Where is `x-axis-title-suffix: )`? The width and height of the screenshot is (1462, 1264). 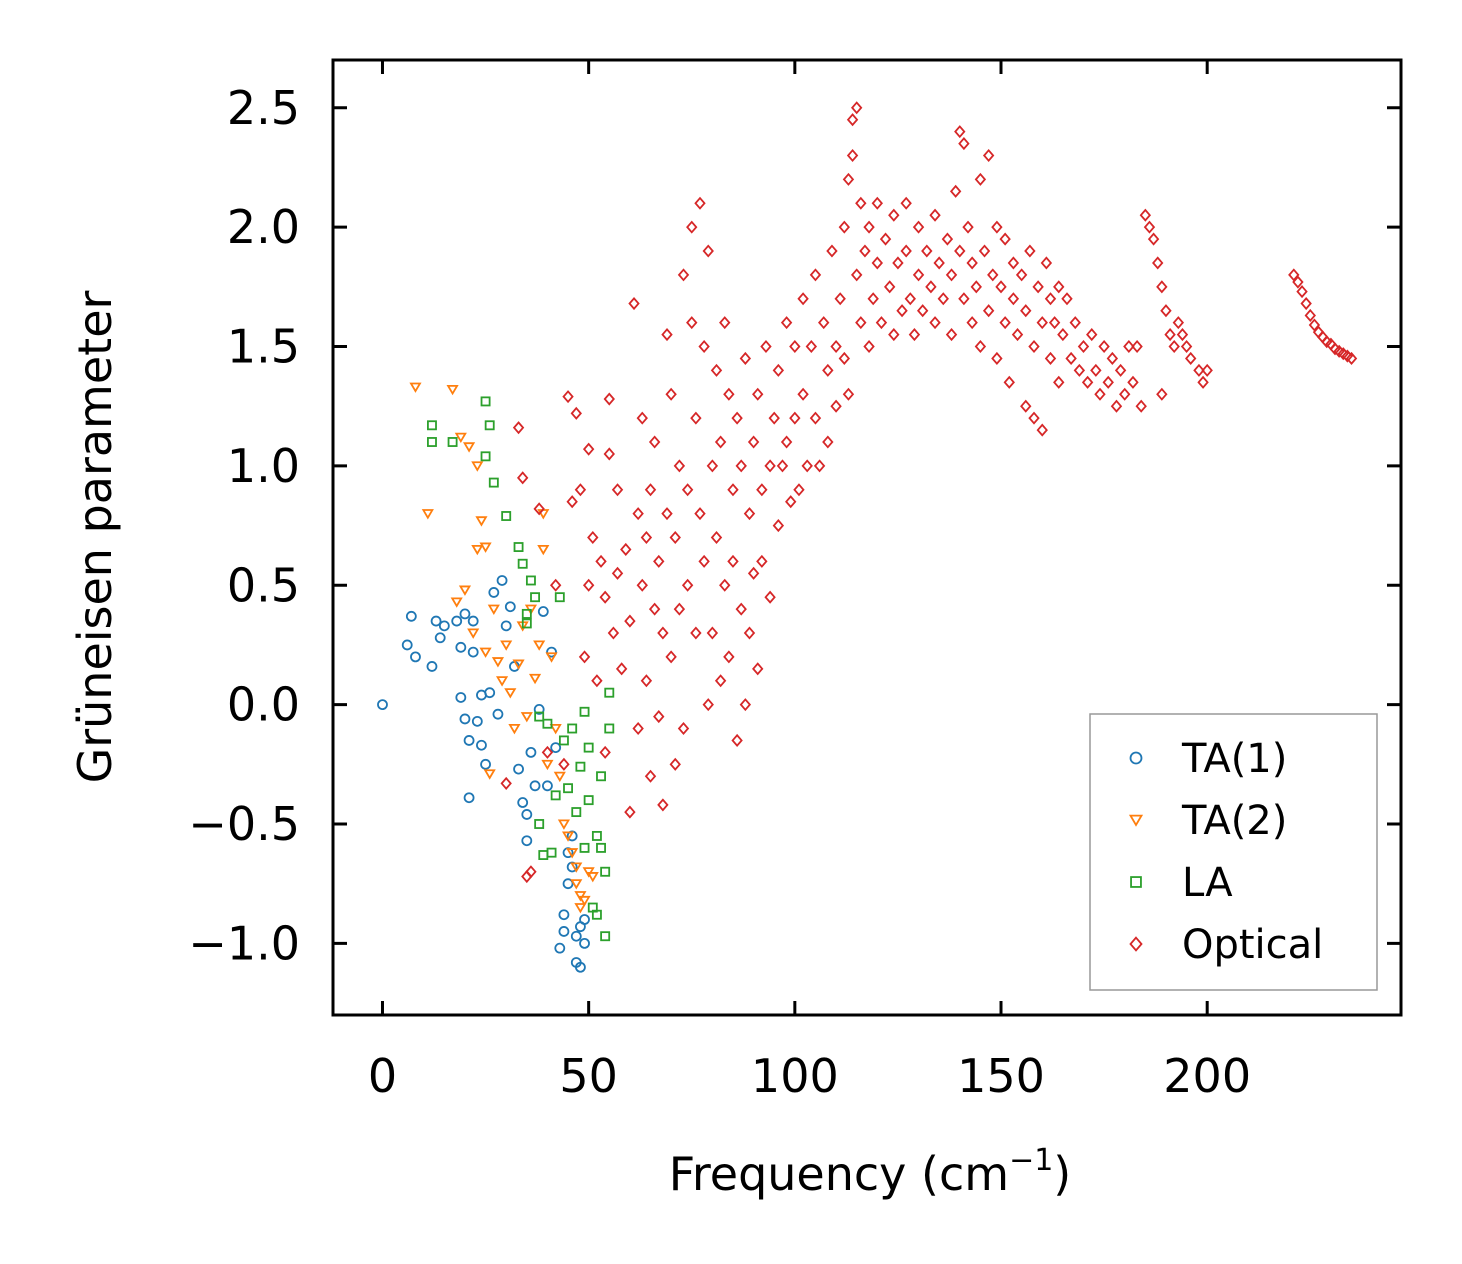
x-axis-title-suffix: ) is located at coordinates (1062, 1174).